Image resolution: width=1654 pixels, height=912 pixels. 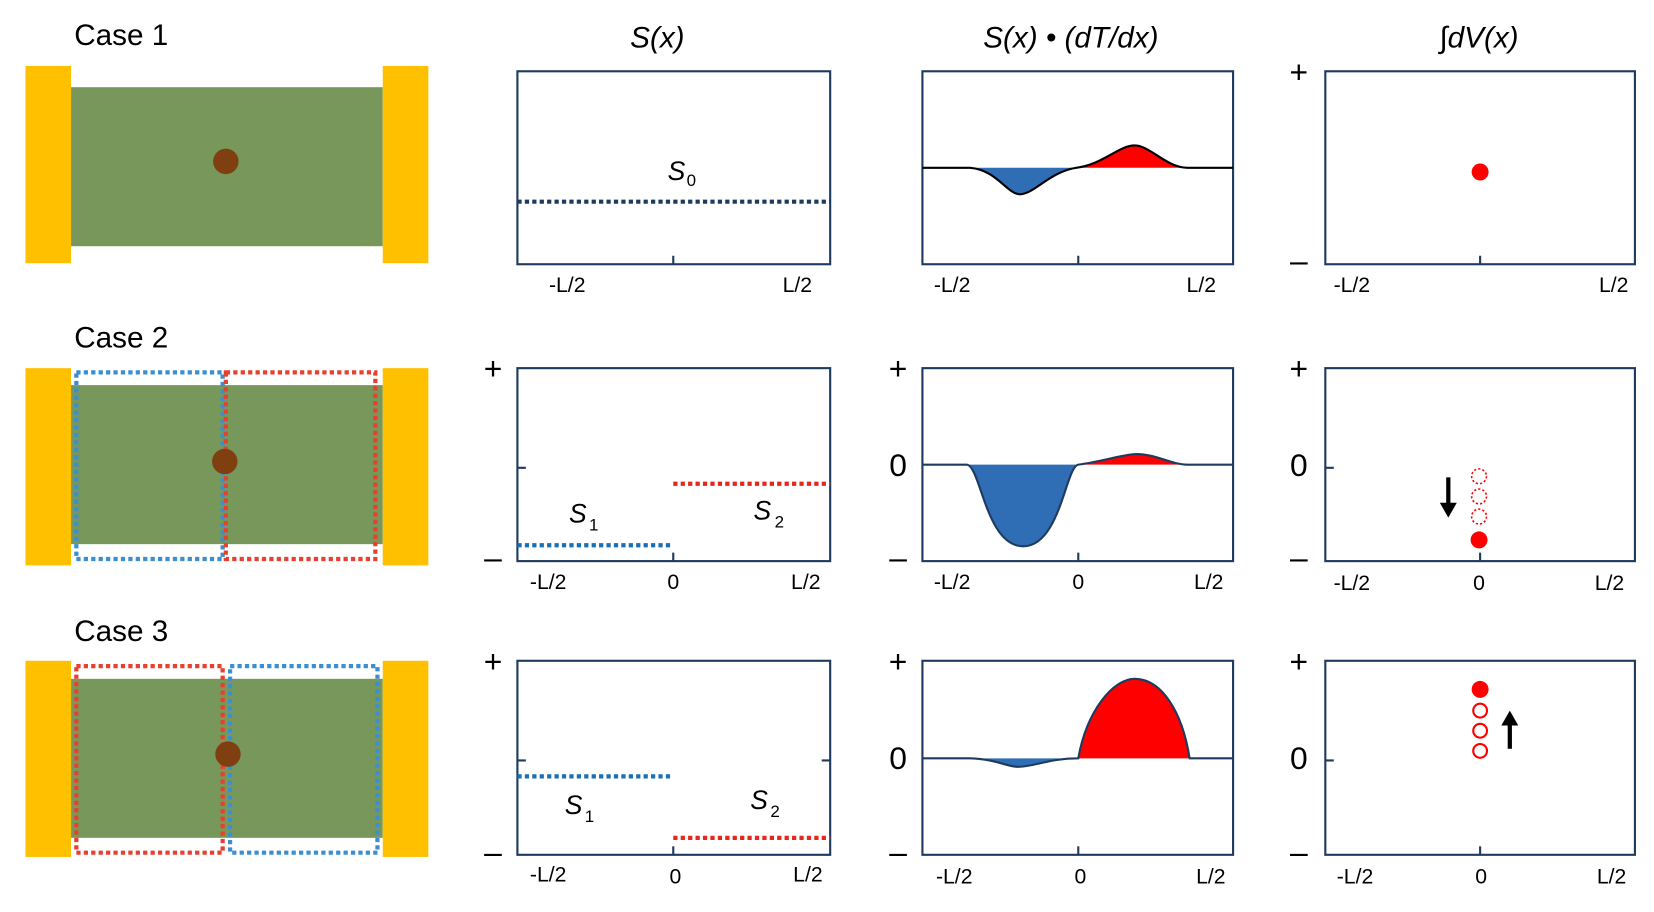 What do you see at coordinates (657, 37) in the screenshot?
I see `column-header: S(x)` at bounding box center [657, 37].